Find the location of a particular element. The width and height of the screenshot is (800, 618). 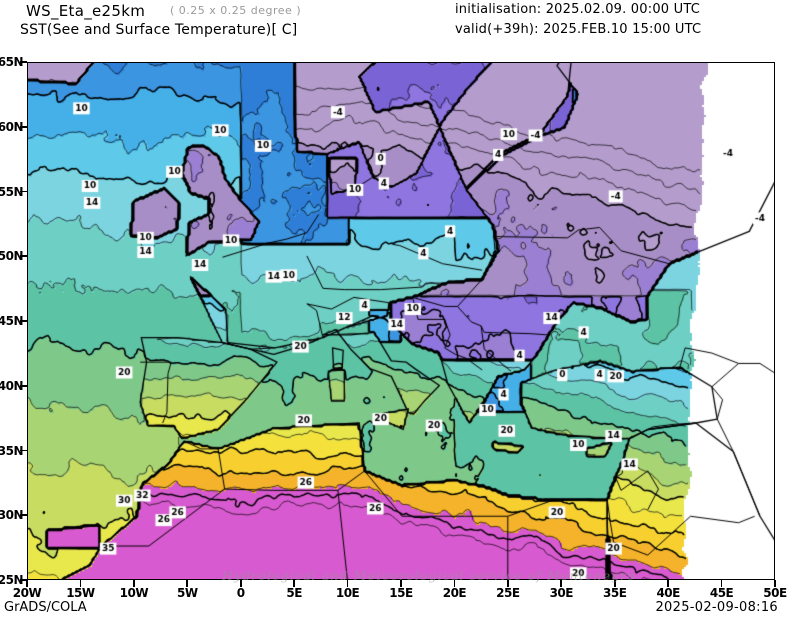

x-axis-tick-label: 35E is located at coordinates (615, 593).